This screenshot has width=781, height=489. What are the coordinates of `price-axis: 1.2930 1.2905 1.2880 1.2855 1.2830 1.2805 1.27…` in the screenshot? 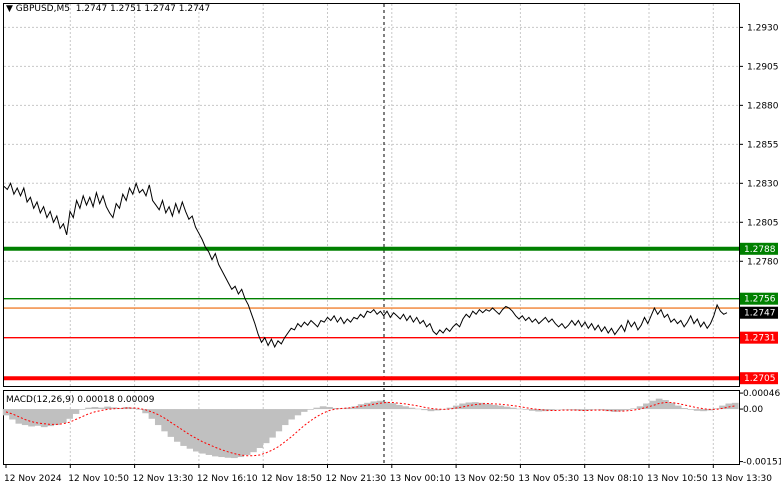 It's located at (759, 204).